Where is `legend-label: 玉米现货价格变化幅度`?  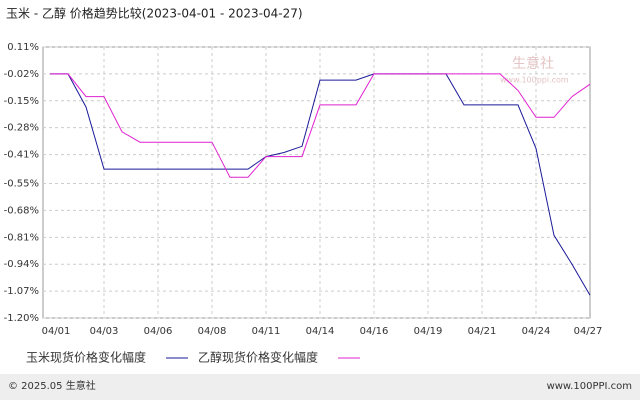
legend-label: 玉米现货价格变化幅度 is located at coordinates (86, 357).